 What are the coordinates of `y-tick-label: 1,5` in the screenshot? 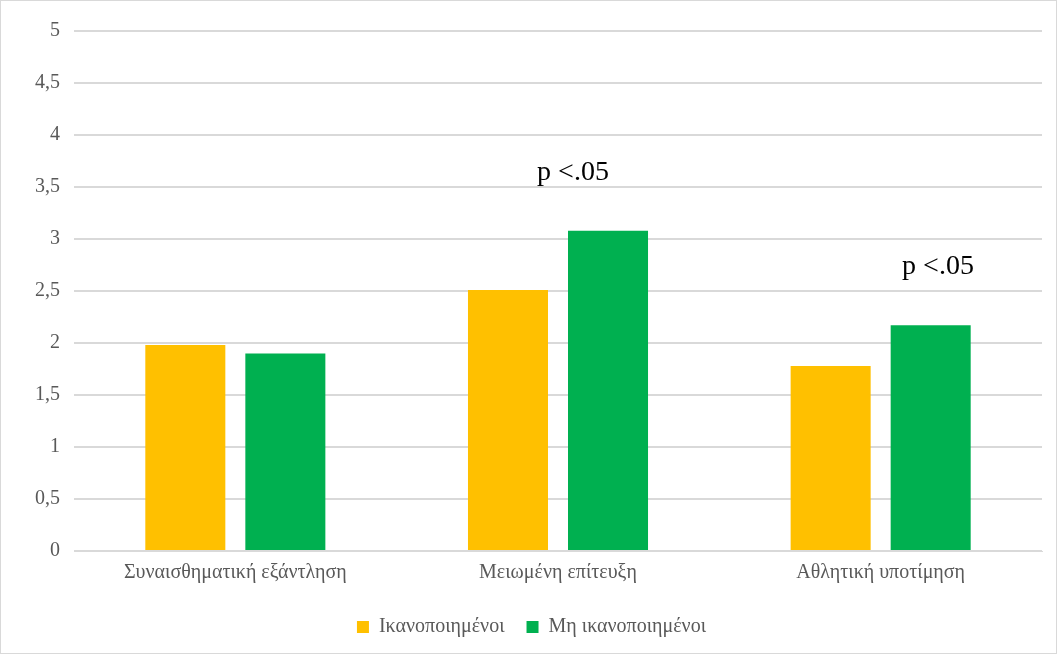 It's located at (47, 393).